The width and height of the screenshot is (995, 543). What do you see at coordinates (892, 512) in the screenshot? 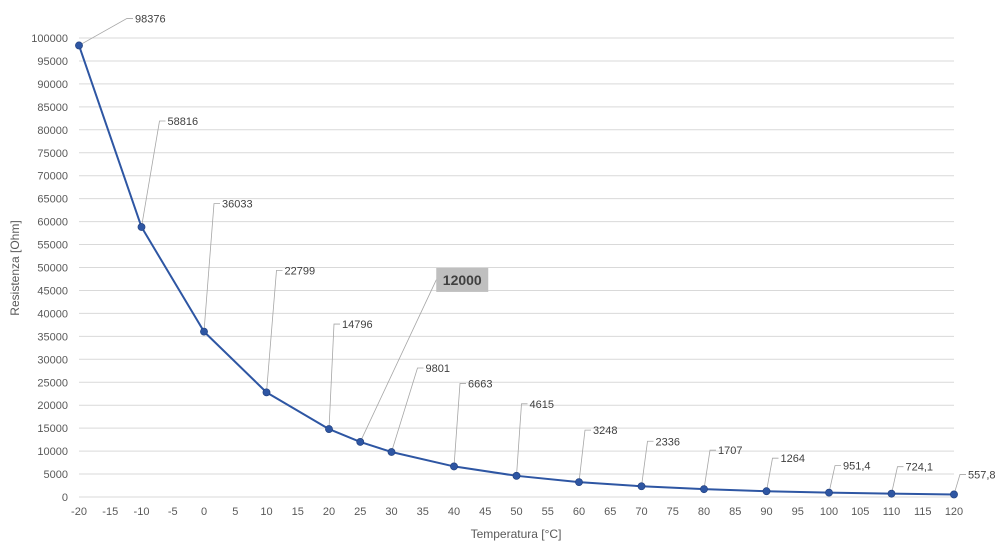
I see `x-tick-label: 110` at bounding box center [892, 512].